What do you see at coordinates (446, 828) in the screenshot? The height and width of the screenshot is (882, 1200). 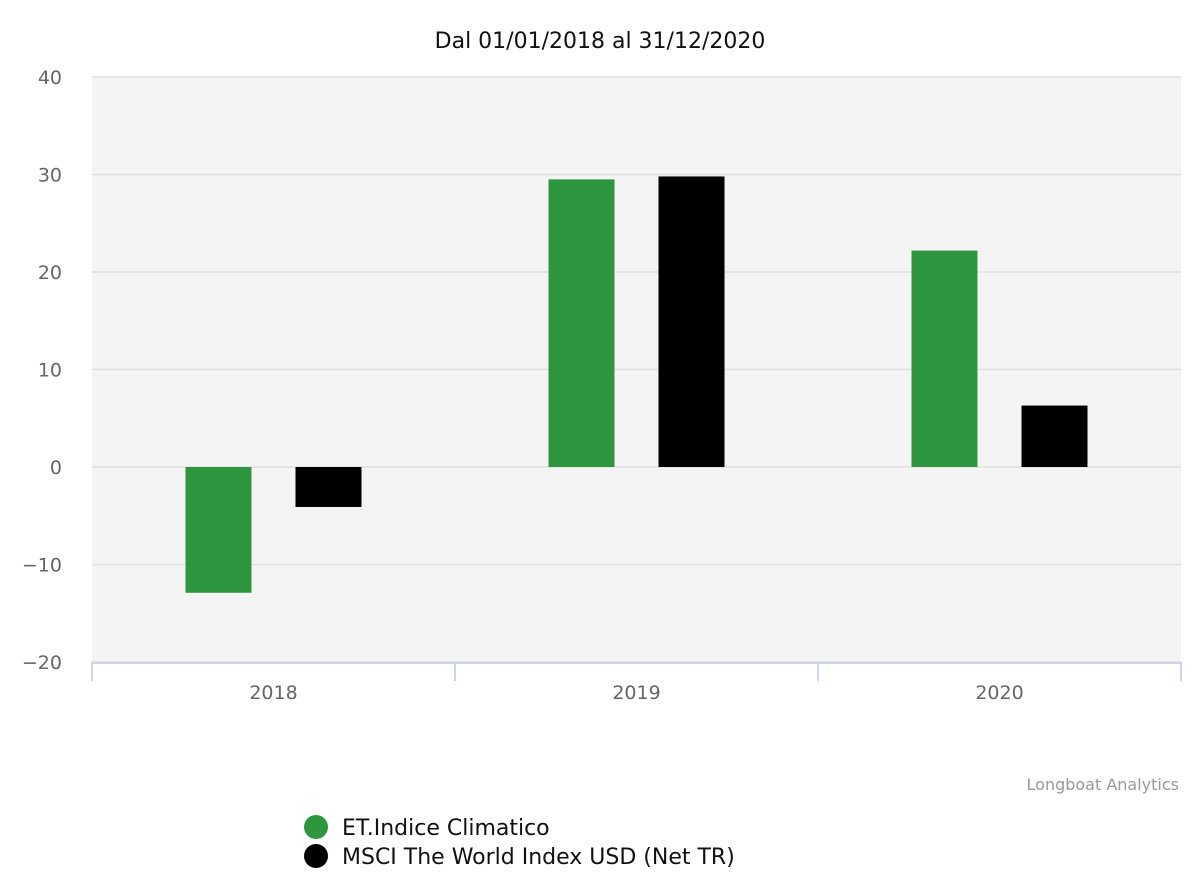 I see `legend-label: ET.Indice Climatico` at bounding box center [446, 828].